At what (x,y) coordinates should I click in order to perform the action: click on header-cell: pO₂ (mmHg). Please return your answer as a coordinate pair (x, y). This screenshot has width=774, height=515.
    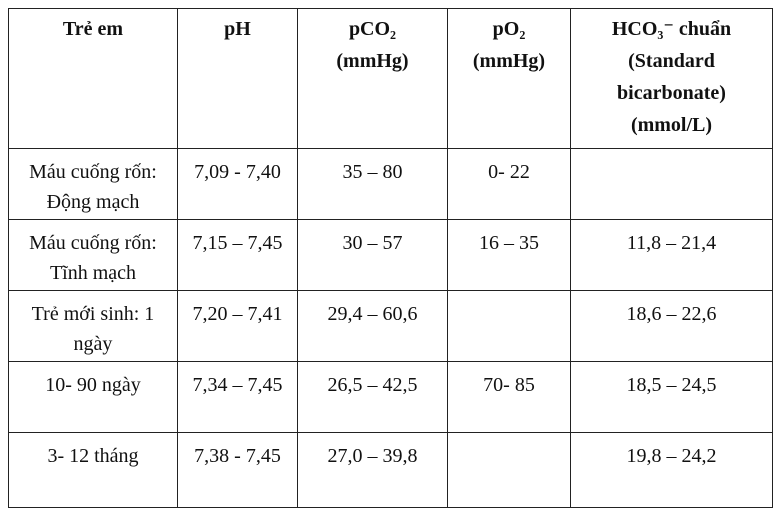
    Looking at the image, I should click on (509, 78).